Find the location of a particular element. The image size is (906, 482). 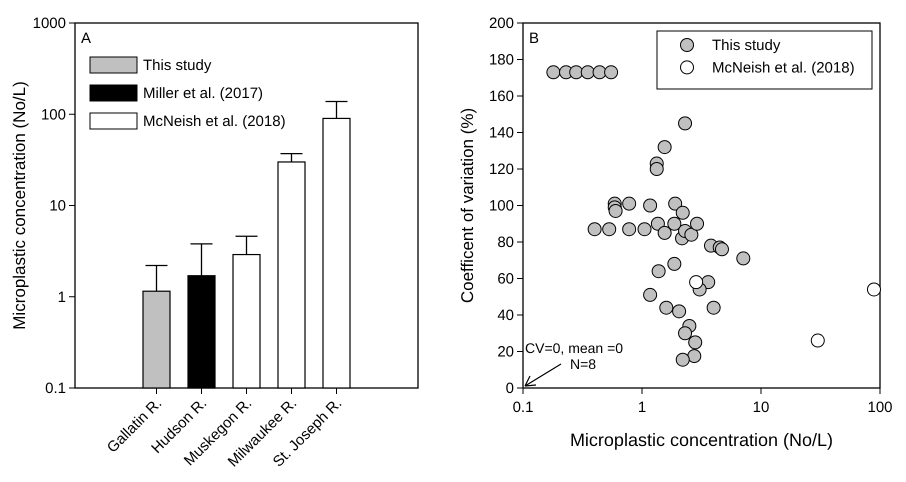

y-tick-label: 1000 is located at coordinates (49, 23).